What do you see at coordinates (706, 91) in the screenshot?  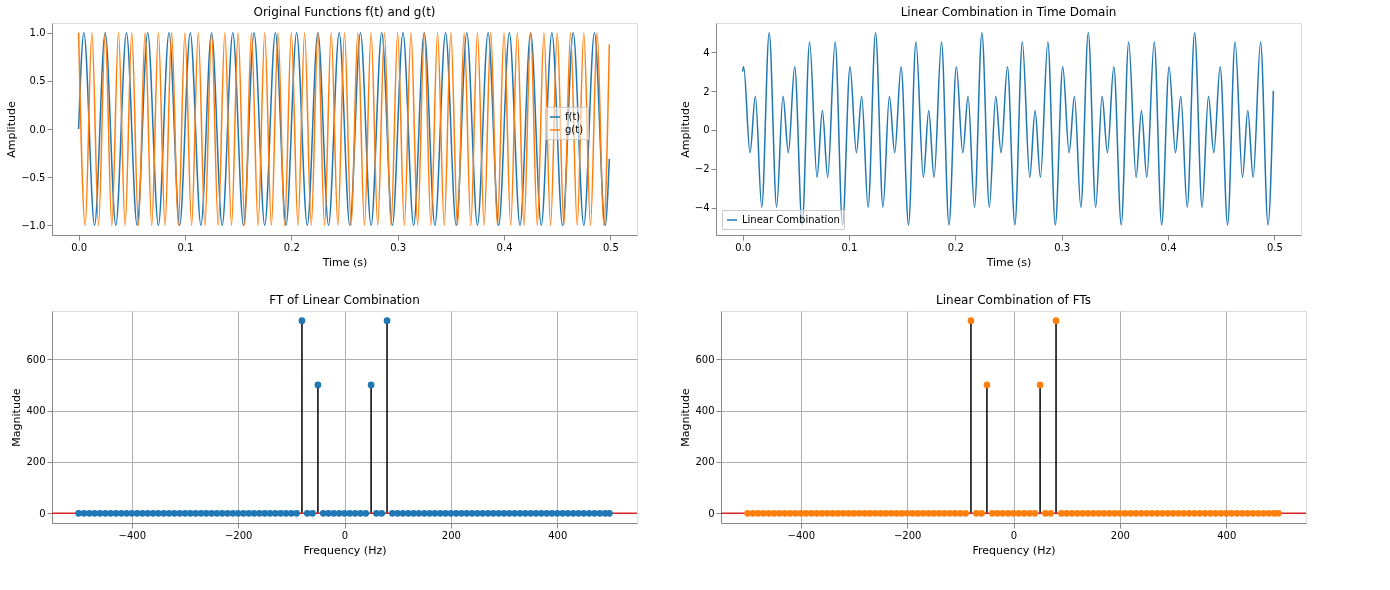 I see `y-tick-label: 2` at bounding box center [706, 91].